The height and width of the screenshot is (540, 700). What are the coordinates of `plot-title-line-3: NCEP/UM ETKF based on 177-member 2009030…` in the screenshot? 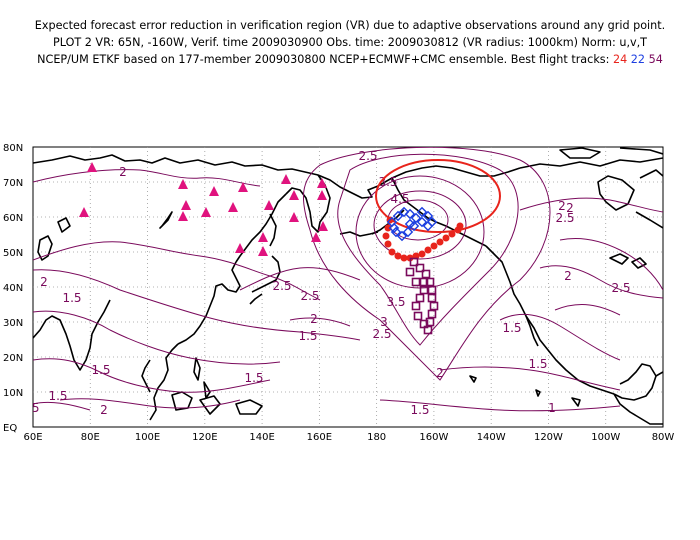 It's located at (350, 60).